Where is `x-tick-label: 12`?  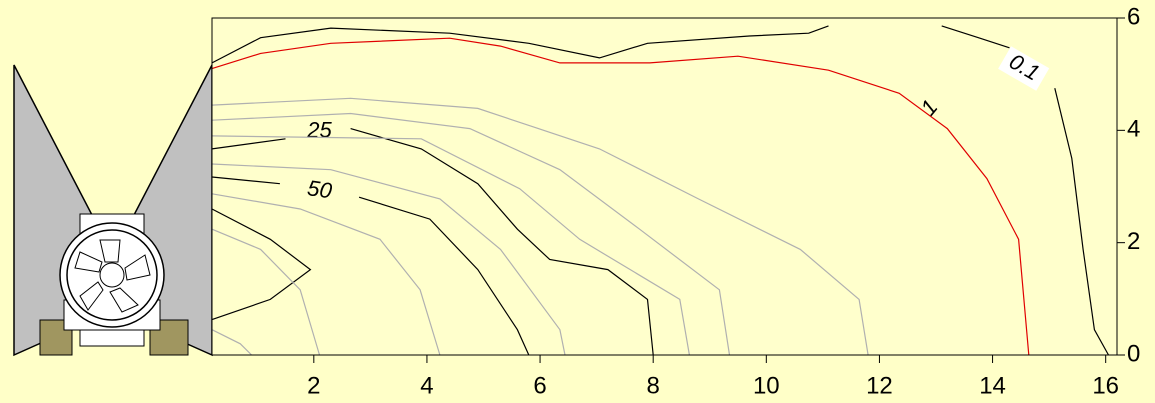
x-tick-label: 12 is located at coordinates (879, 385).